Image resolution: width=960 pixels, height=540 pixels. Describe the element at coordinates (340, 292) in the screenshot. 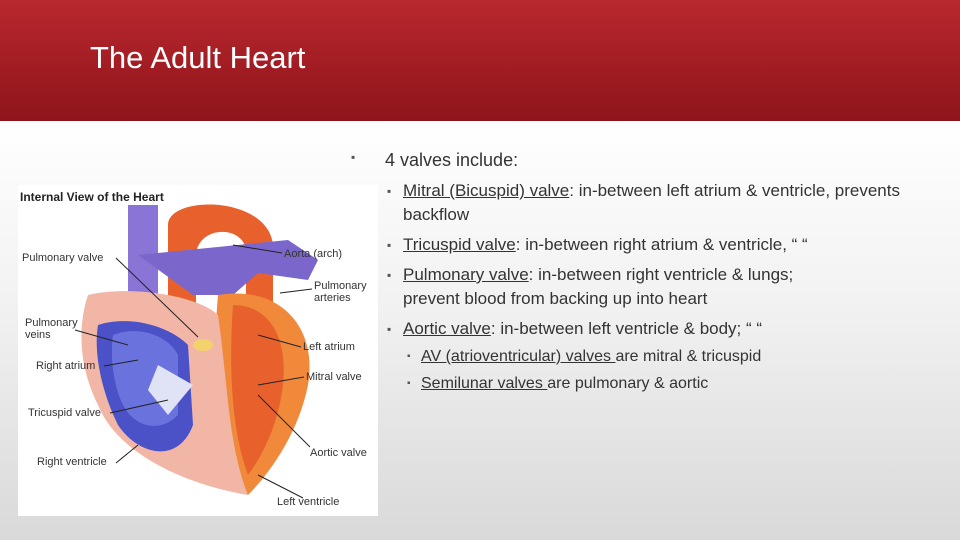

I see `figure-label: Pulmonary arteries` at that location.